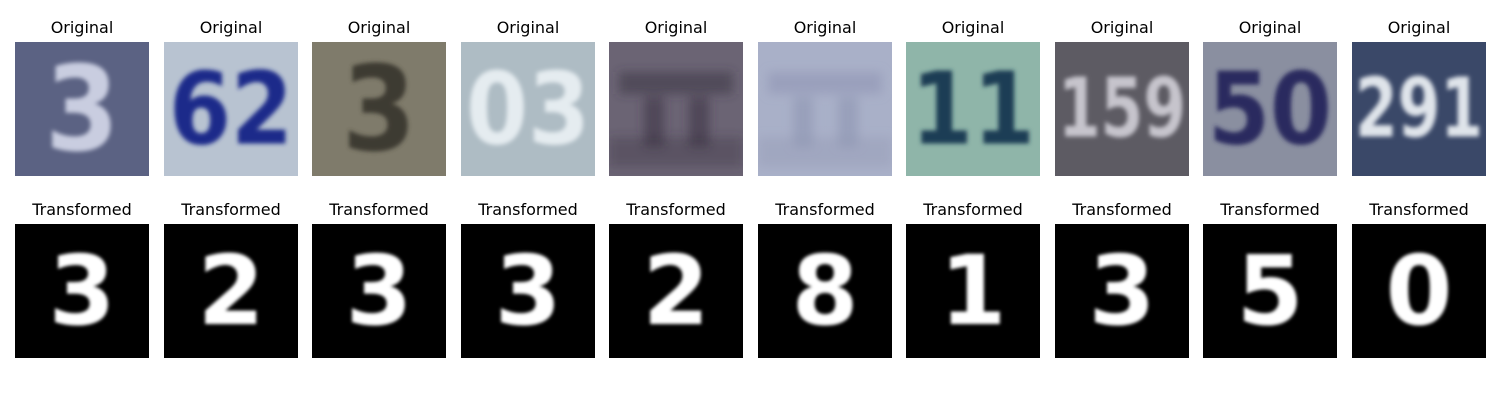  I want to click on original-digit-image: 50, so click(1270, 109).